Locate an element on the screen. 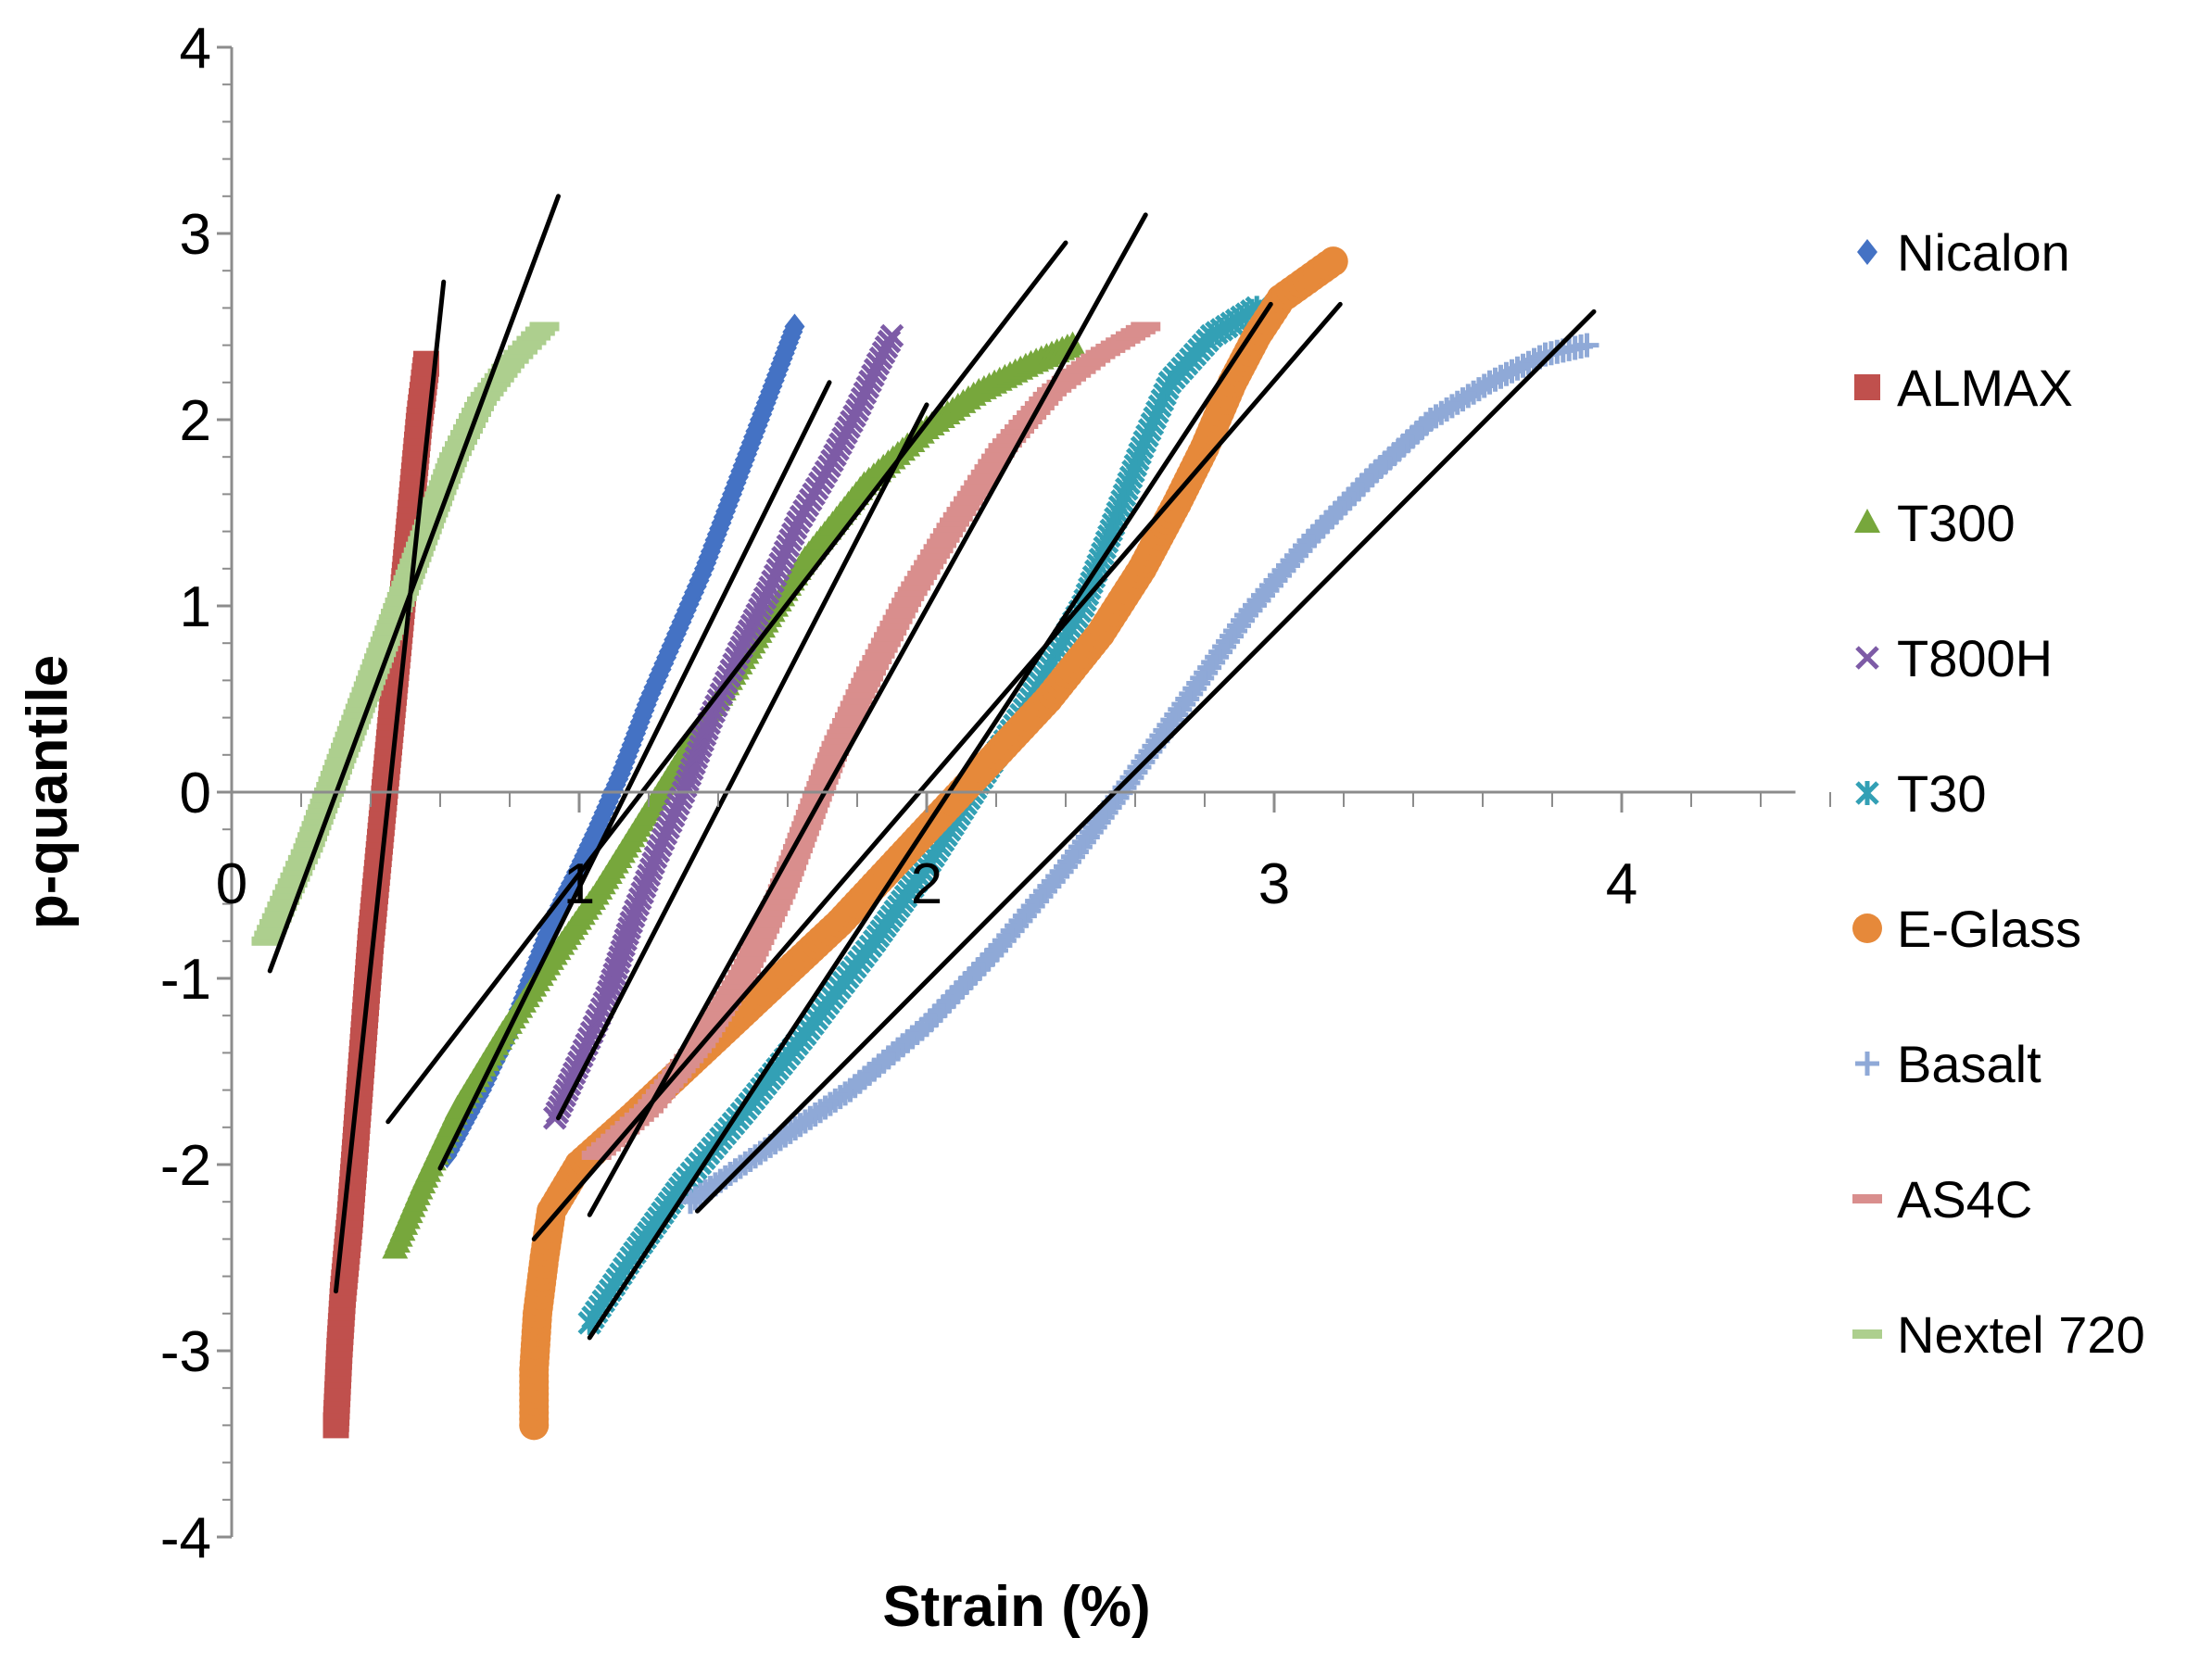 This screenshot has height=1663, width=2212. y-tick-label: -4 is located at coordinates (185, 1538).